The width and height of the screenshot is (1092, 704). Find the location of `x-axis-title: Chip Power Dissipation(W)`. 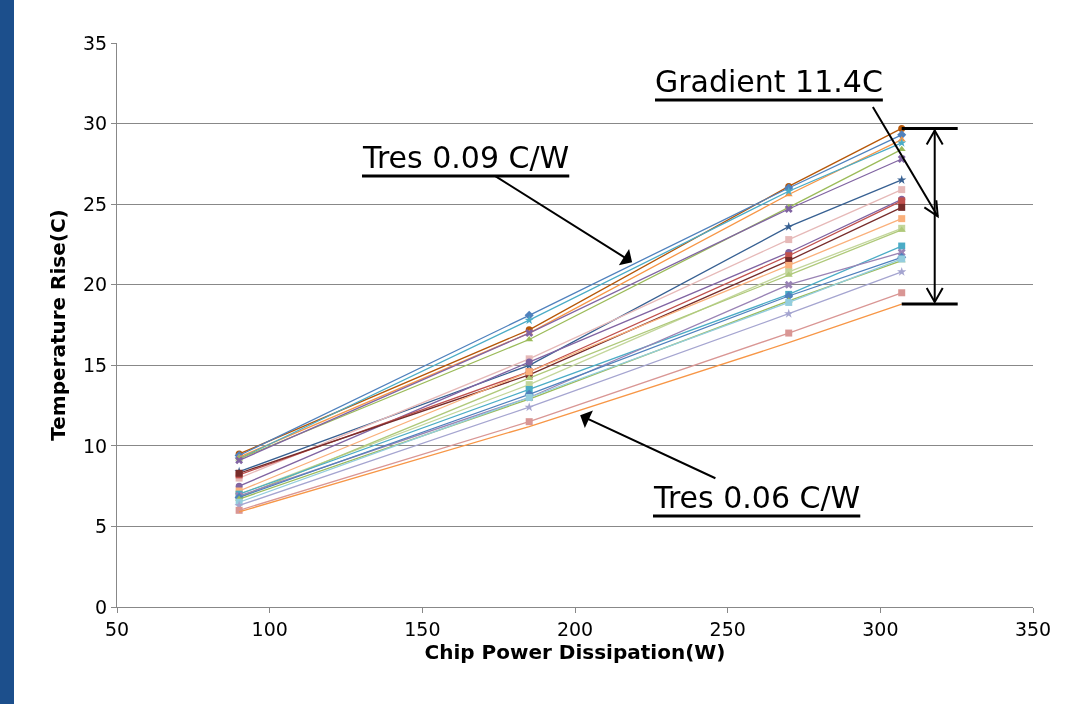

x-axis-title: Chip Power Dissipation(W) is located at coordinates (575, 651).